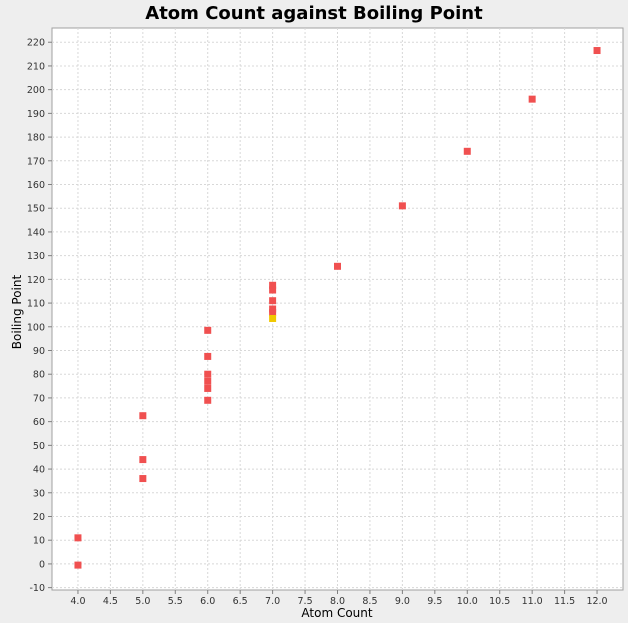  What do you see at coordinates (77, 601) in the screenshot?
I see `x-tick-label: 4.0` at bounding box center [77, 601].